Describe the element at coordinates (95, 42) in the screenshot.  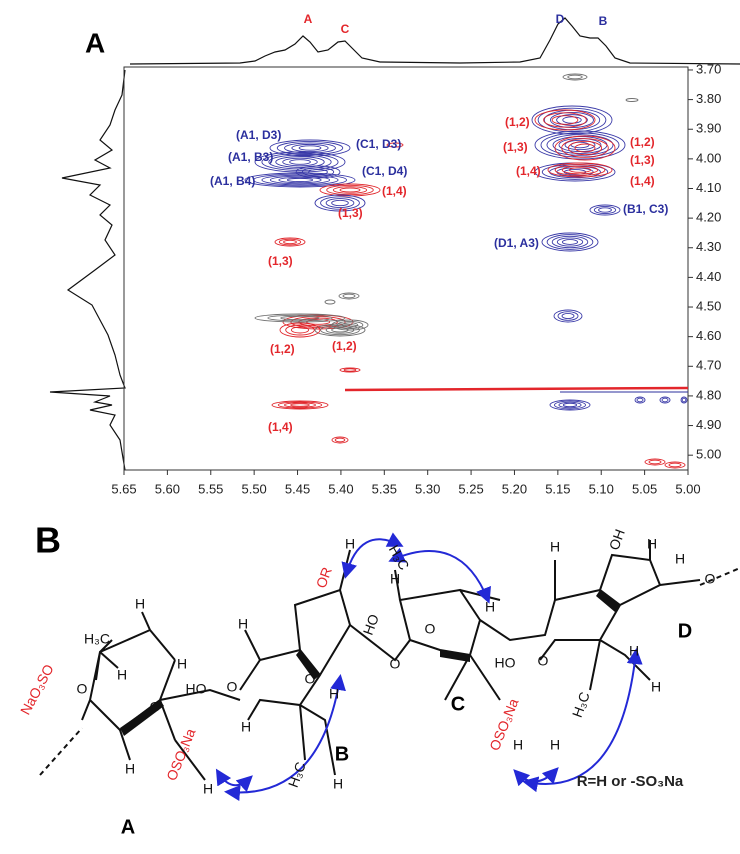
I see `panel-label: A` at that location.